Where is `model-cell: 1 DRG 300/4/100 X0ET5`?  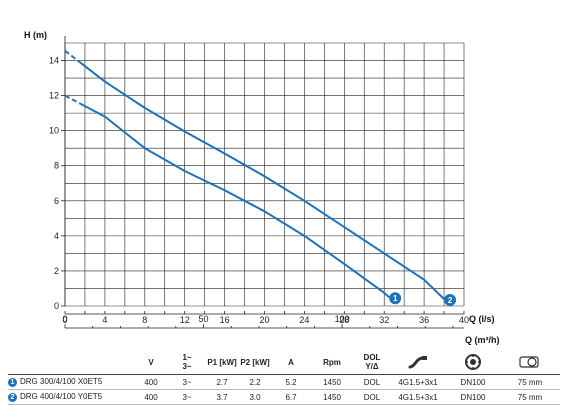
model-cell: 1 DRG 300/4/100 X0ET5 is located at coordinates (71, 382).